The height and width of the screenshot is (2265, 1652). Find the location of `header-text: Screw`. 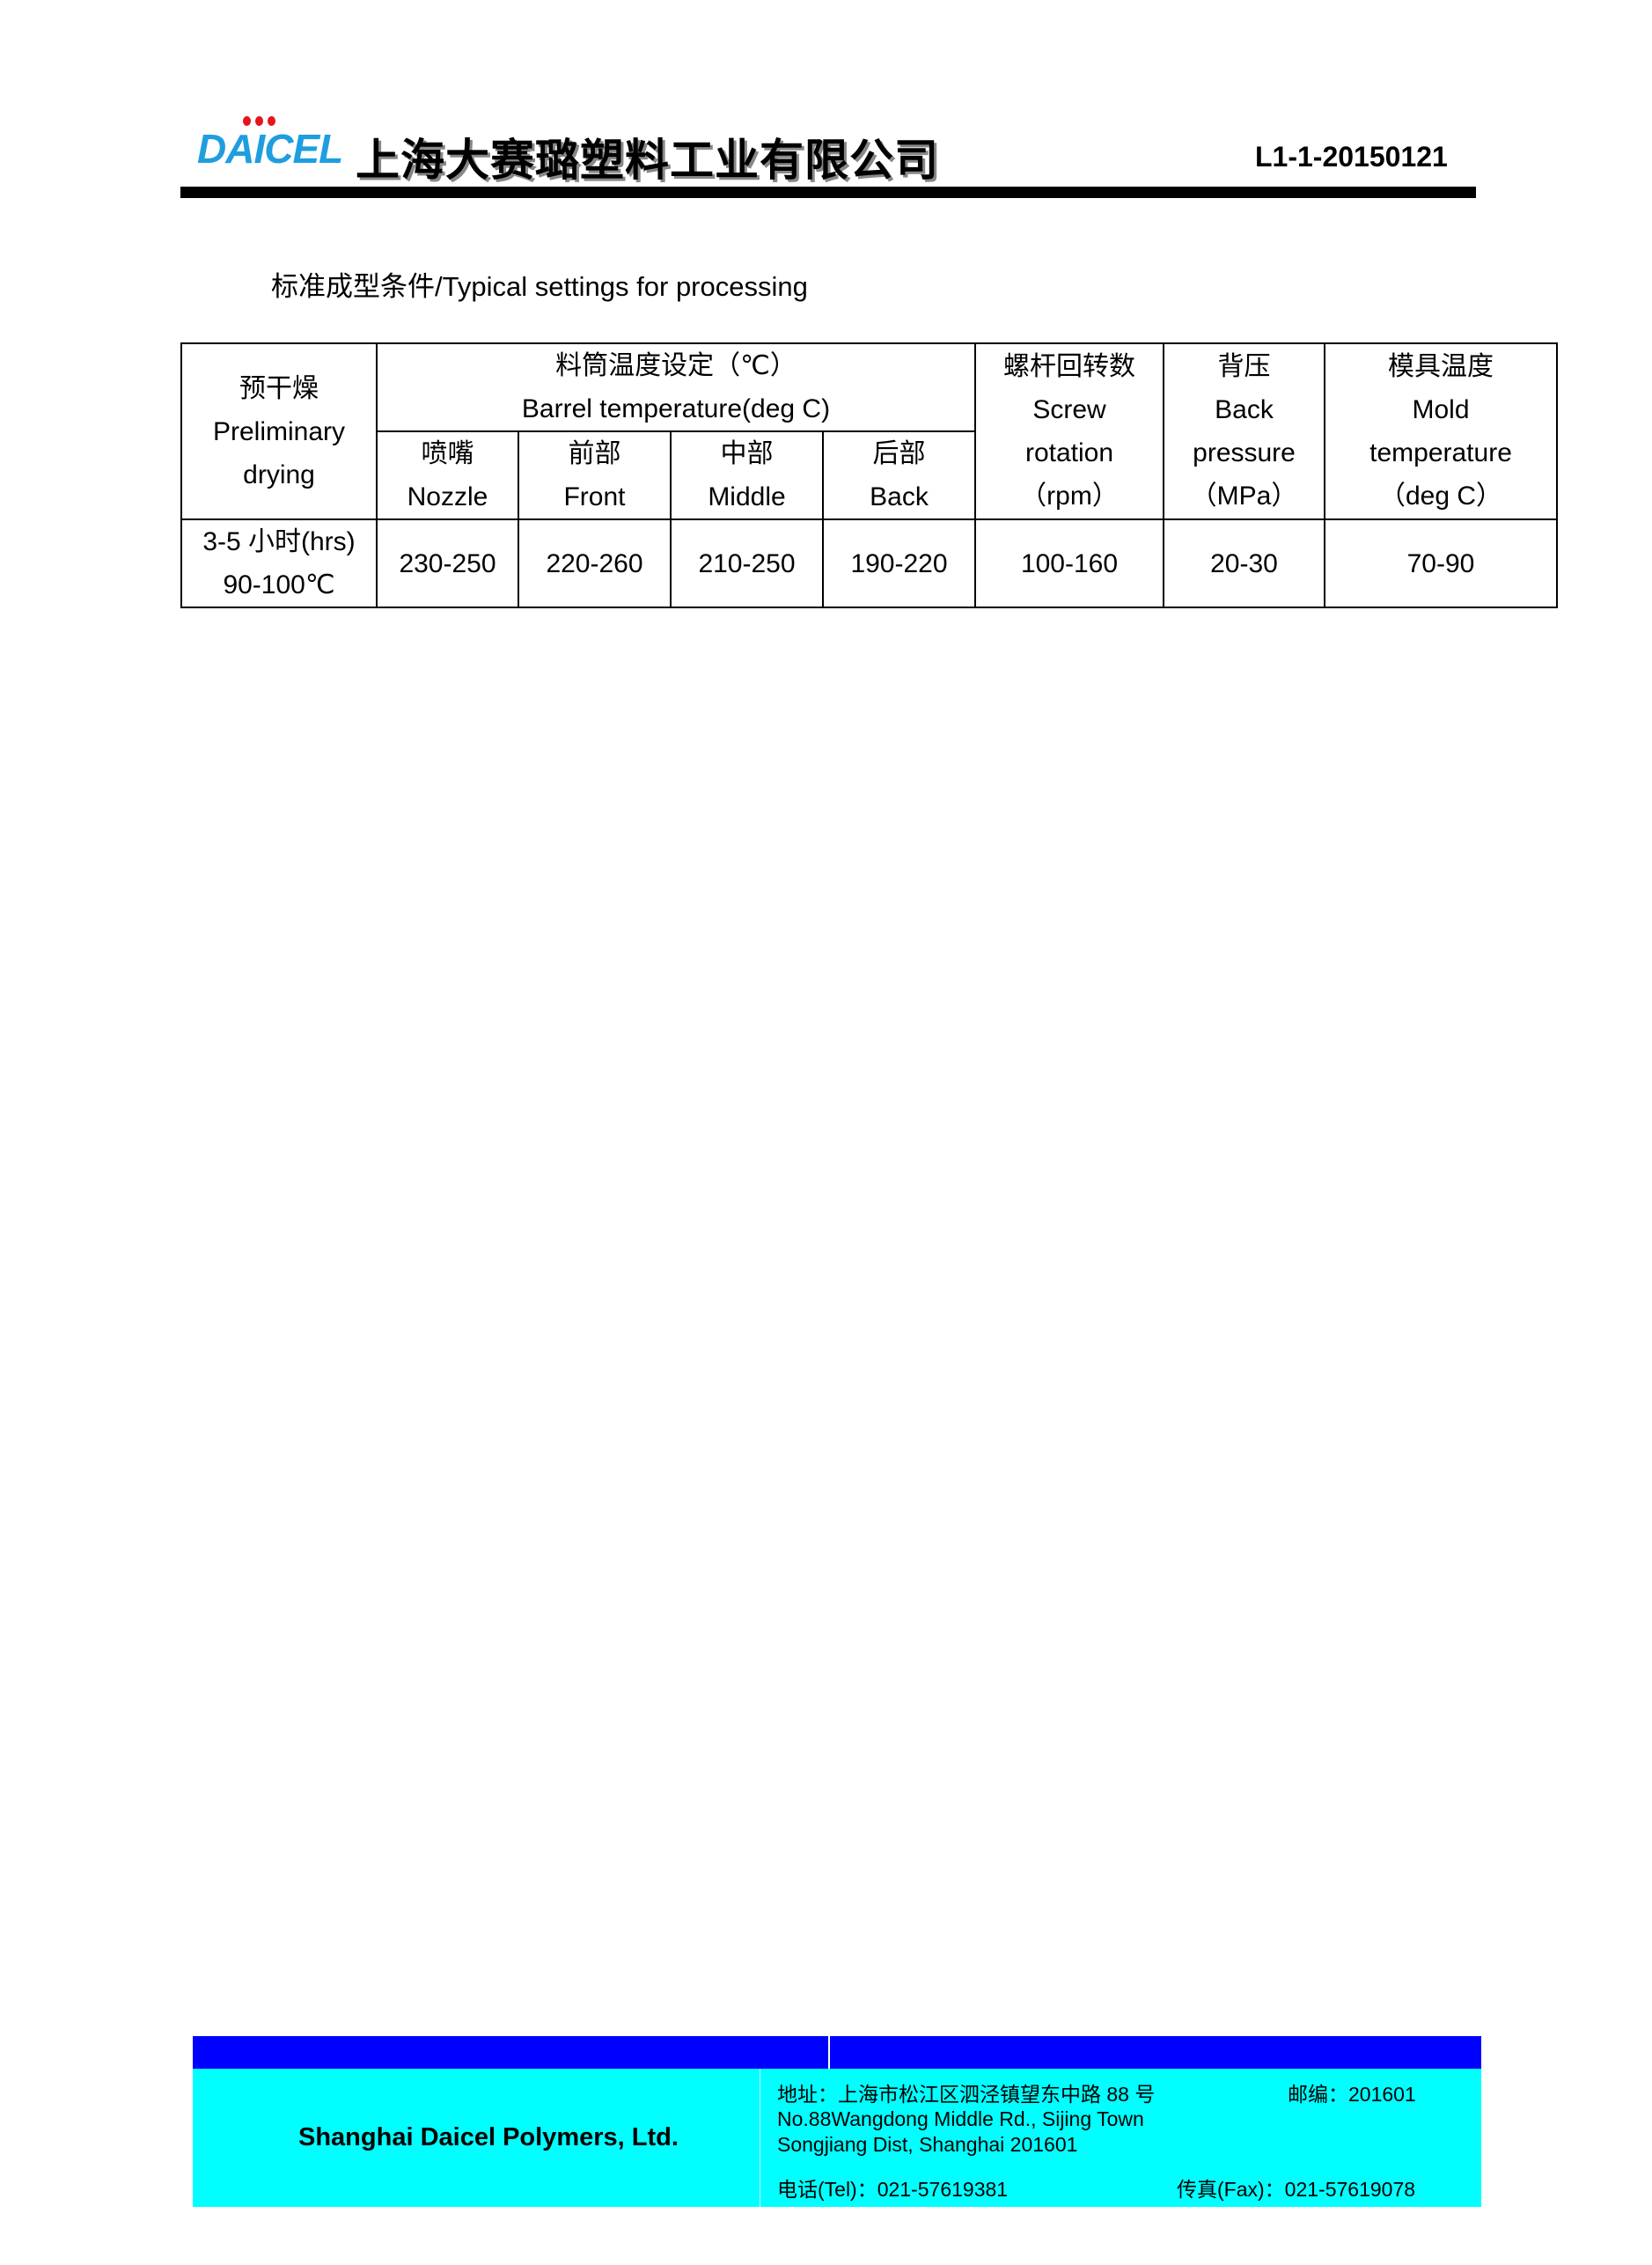

header-text: Screw is located at coordinates (1069, 410).